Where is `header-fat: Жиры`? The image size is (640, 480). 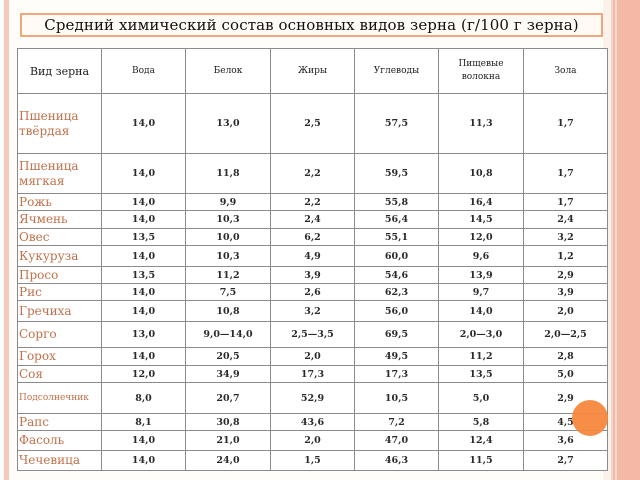 header-fat: Жиры is located at coordinates (312, 71).